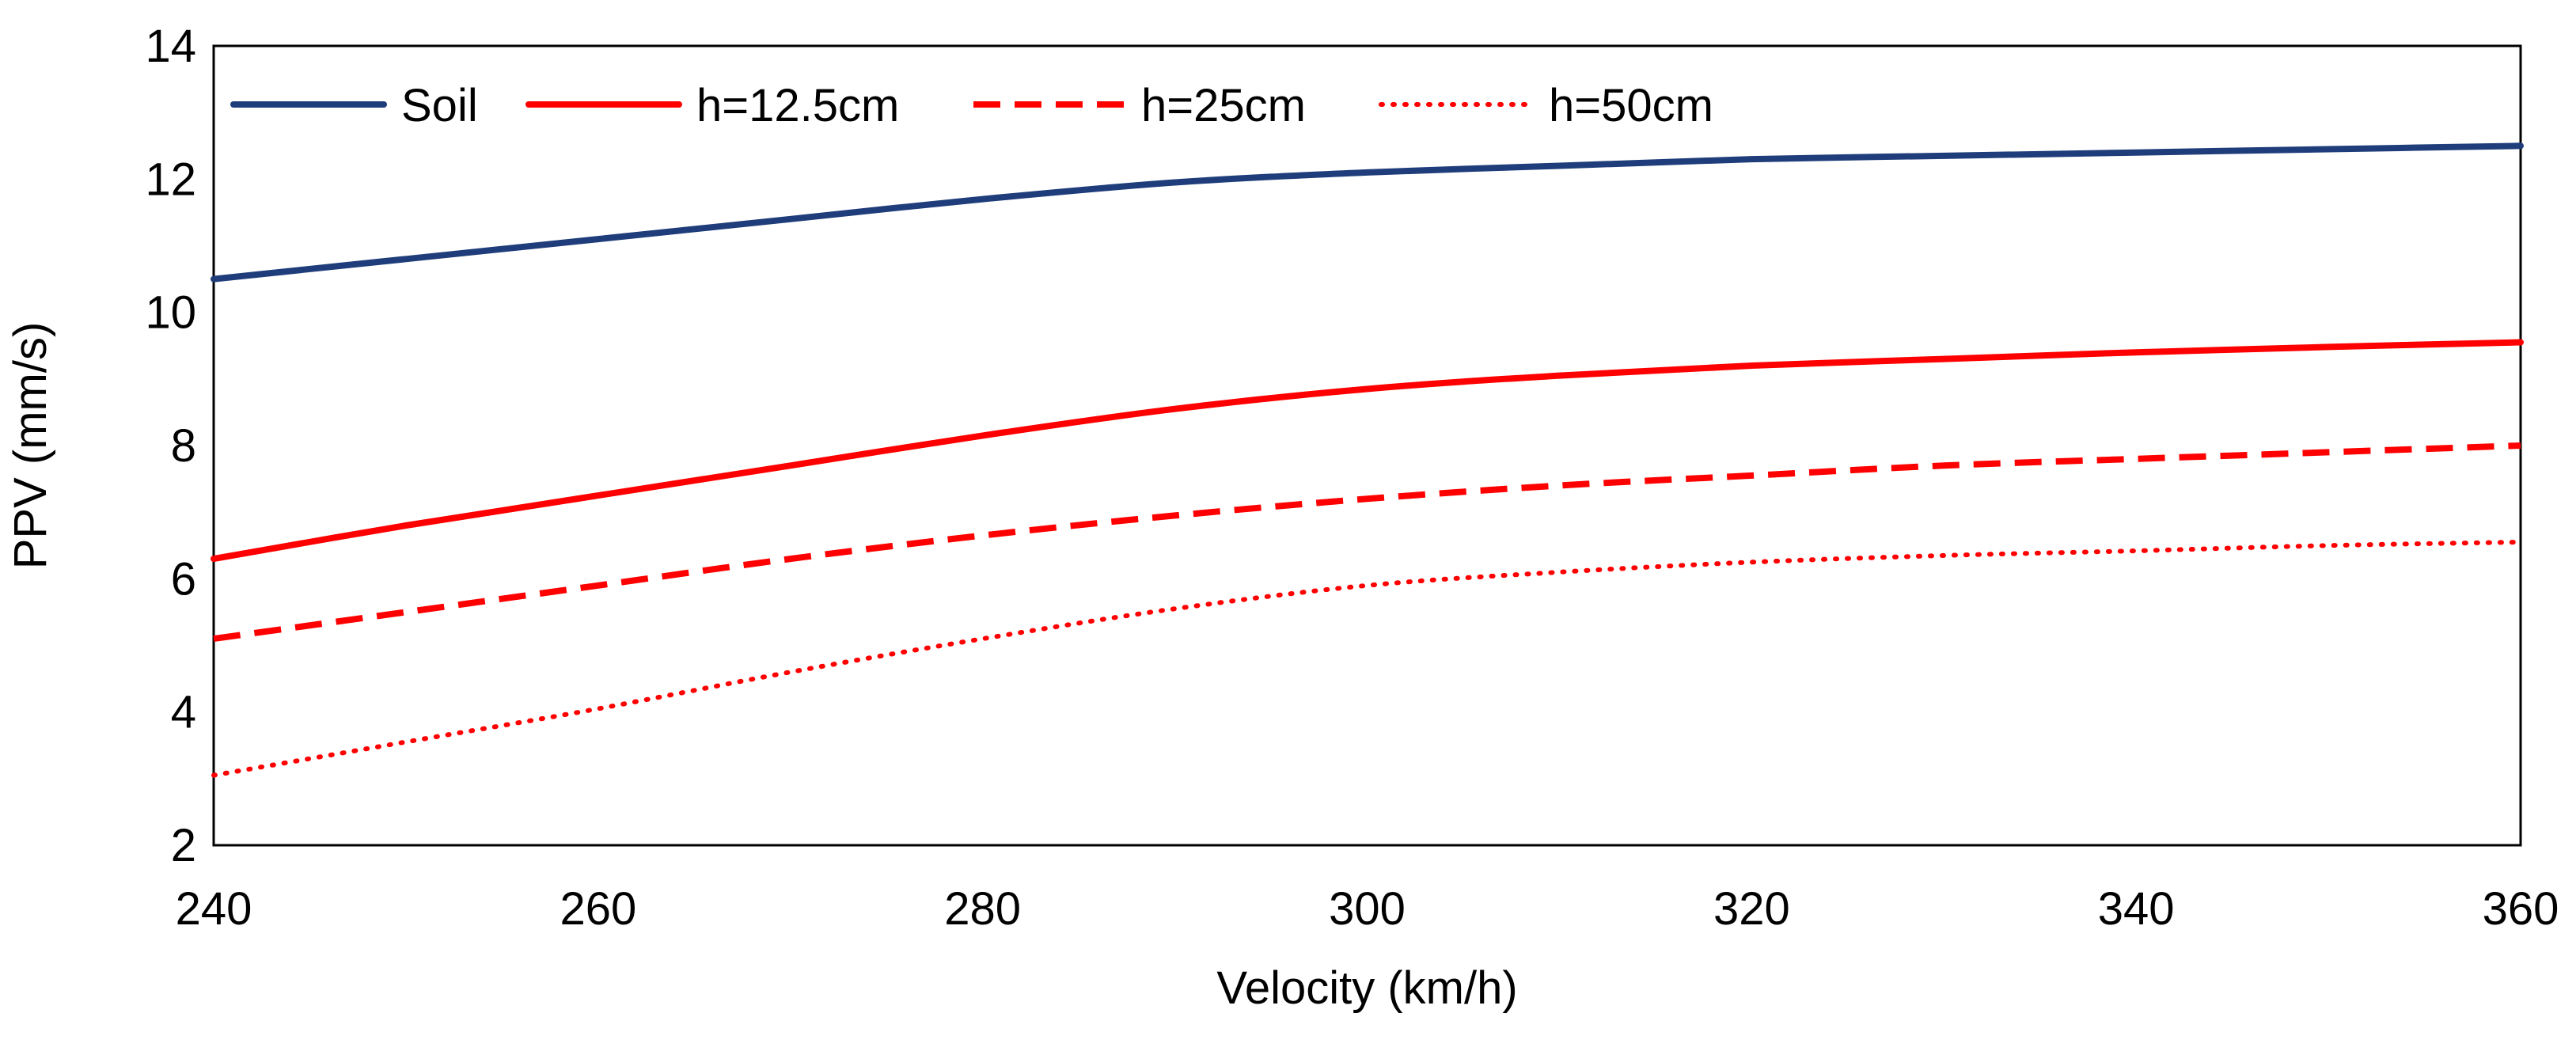 This screenshot has height=1051, width=2576. What do you see at coordinates (797, 105) in the screenshot?
I see `legend-label: h=12.5cm` at bounding box center [797, 105].